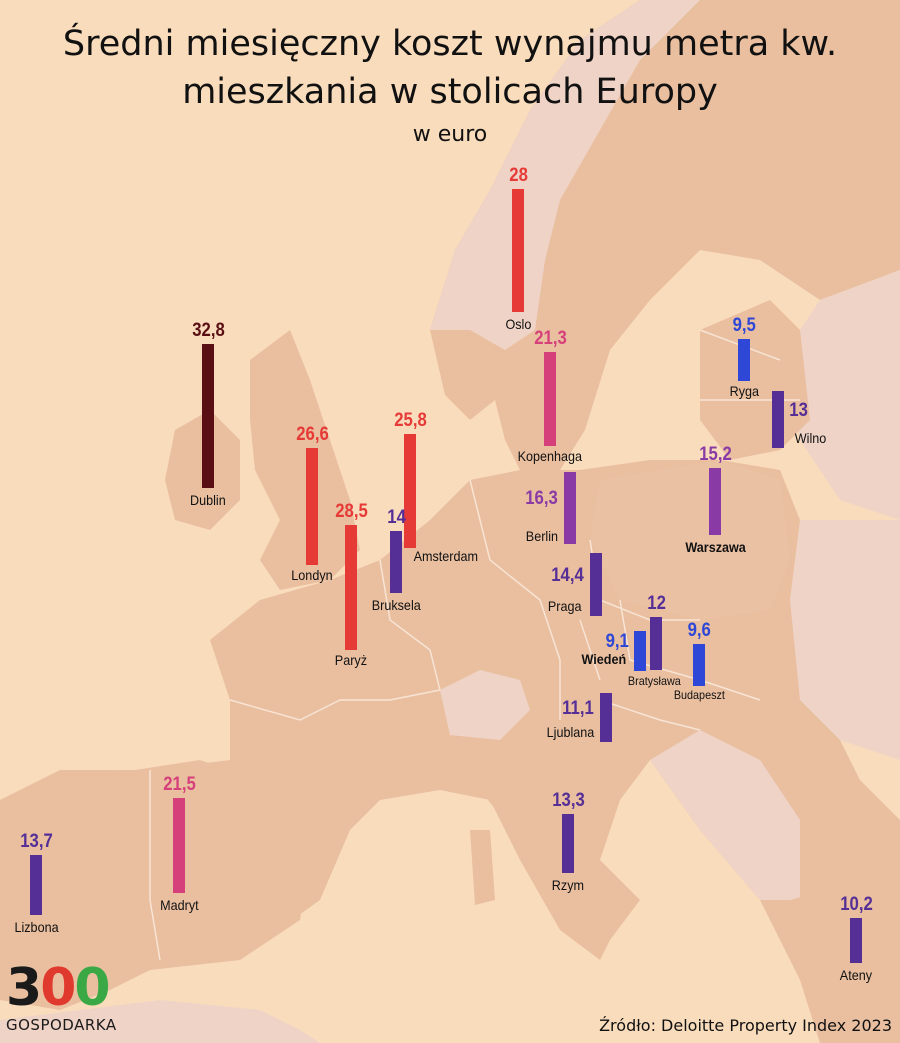  What do you see at coordinates (578, 708) in the screenshot?
I see `value-label-ljublana: 11,1` at bounding box center [578, 708].